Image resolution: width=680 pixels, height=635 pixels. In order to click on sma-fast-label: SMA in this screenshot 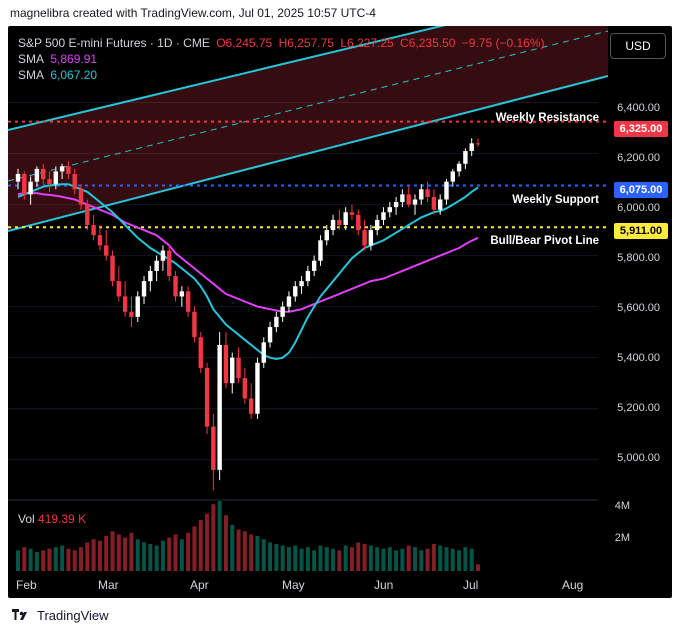, I will do `click(31, 75)`.